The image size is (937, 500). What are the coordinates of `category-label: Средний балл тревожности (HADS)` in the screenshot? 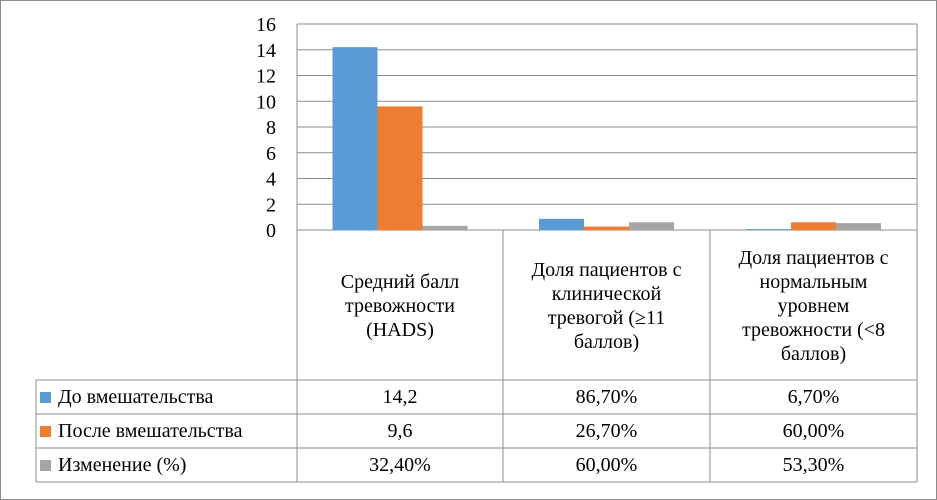 It's located at (400, 306).